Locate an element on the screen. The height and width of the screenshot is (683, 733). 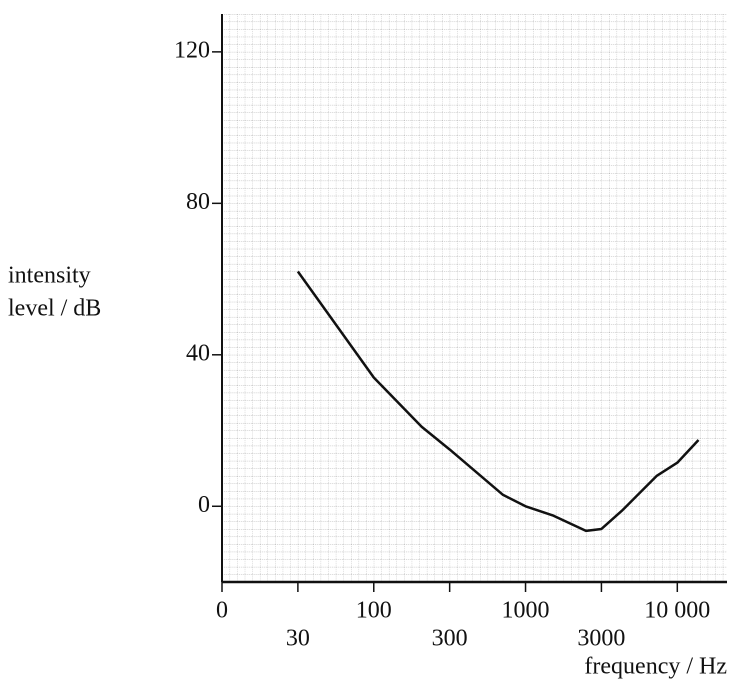
x-tick-label: 0 is located at coordinates (222, 611).